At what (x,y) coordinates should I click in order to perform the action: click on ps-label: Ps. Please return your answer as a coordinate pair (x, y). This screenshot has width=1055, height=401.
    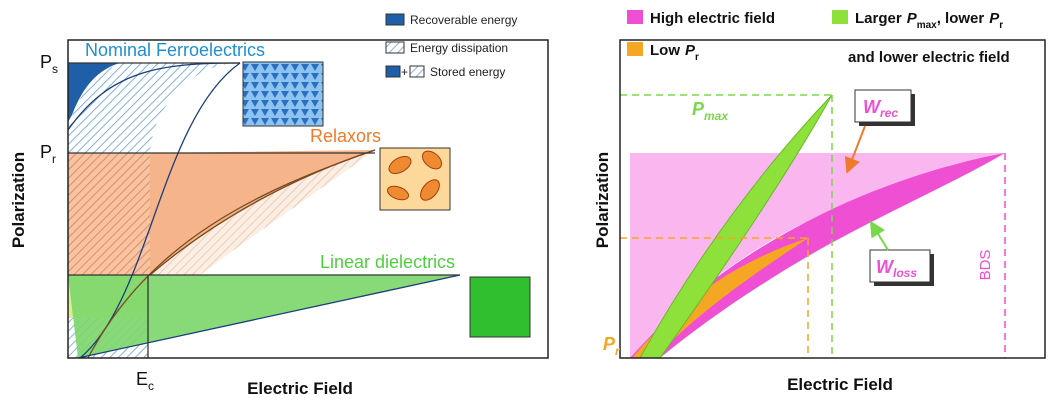
    Looking at the image, I should click on (49, 64).